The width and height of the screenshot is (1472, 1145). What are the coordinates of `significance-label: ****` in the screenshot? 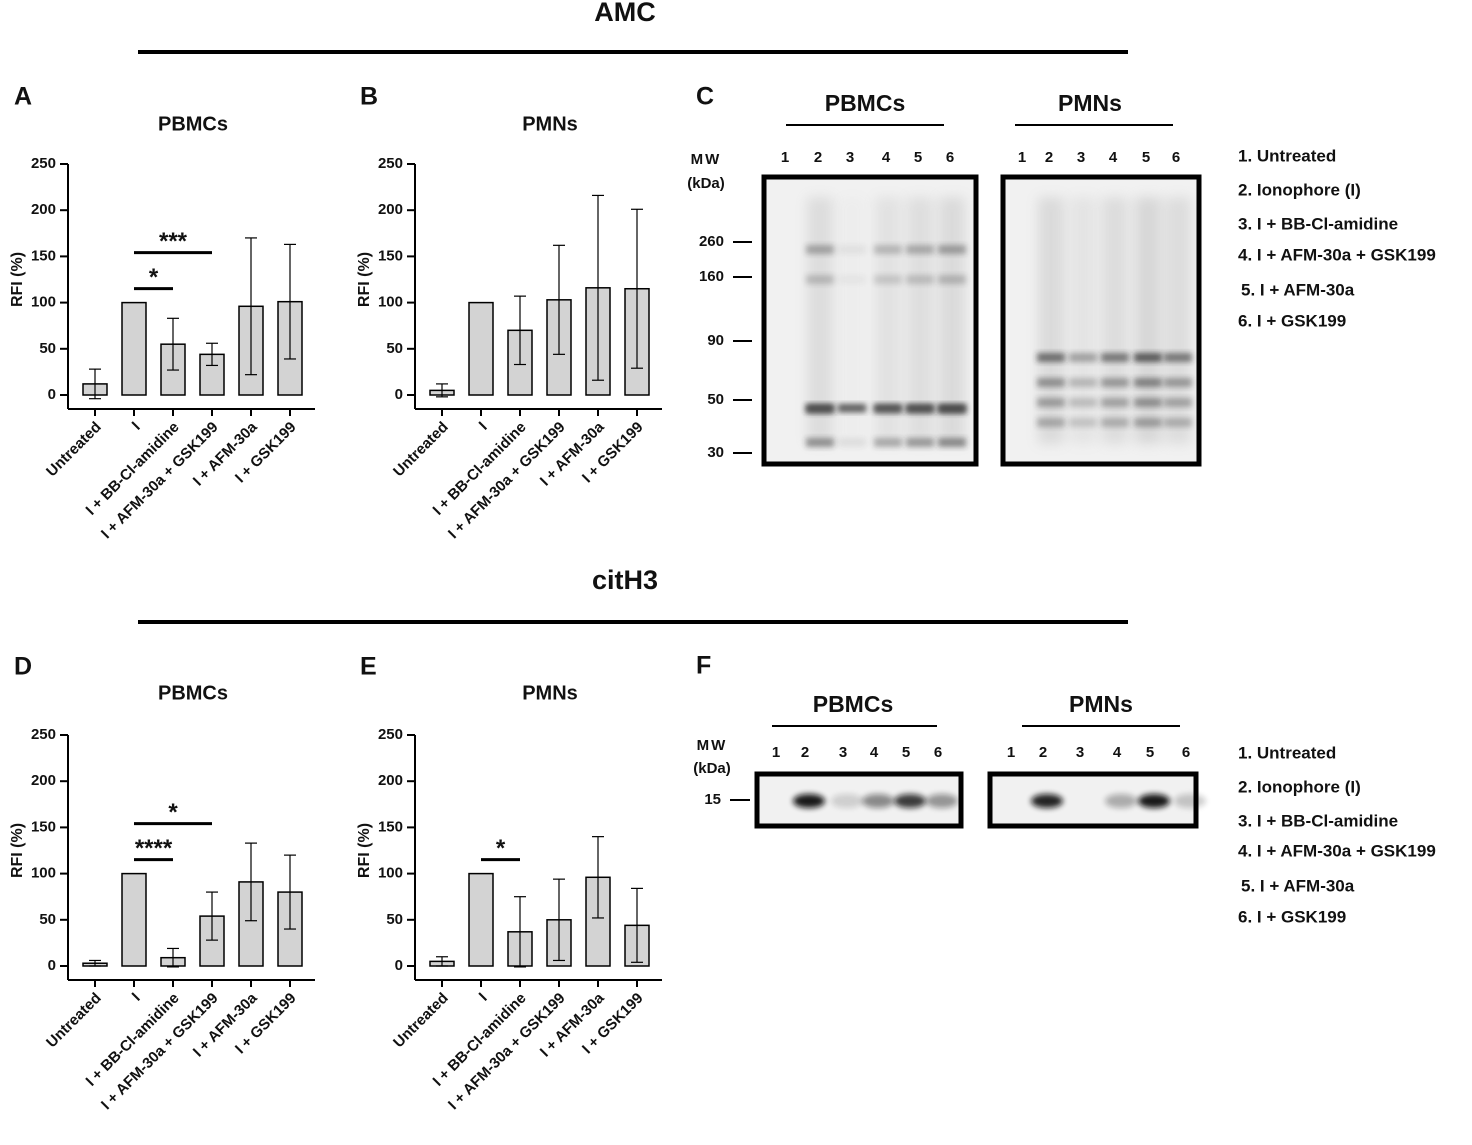 It's located at (154, 848).